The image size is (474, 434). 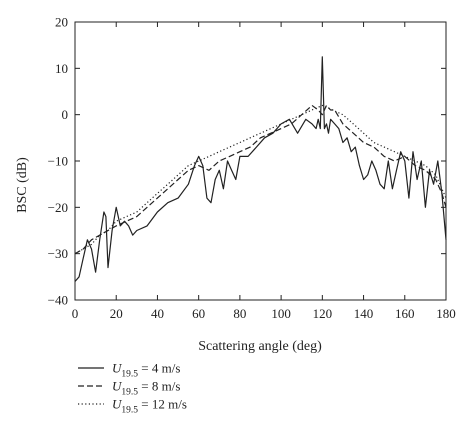 What do you see at coordinates (22, 185) in the screenshot?
I see `y-axis-title: BSC (dB)` at bounding box center [22, 185].